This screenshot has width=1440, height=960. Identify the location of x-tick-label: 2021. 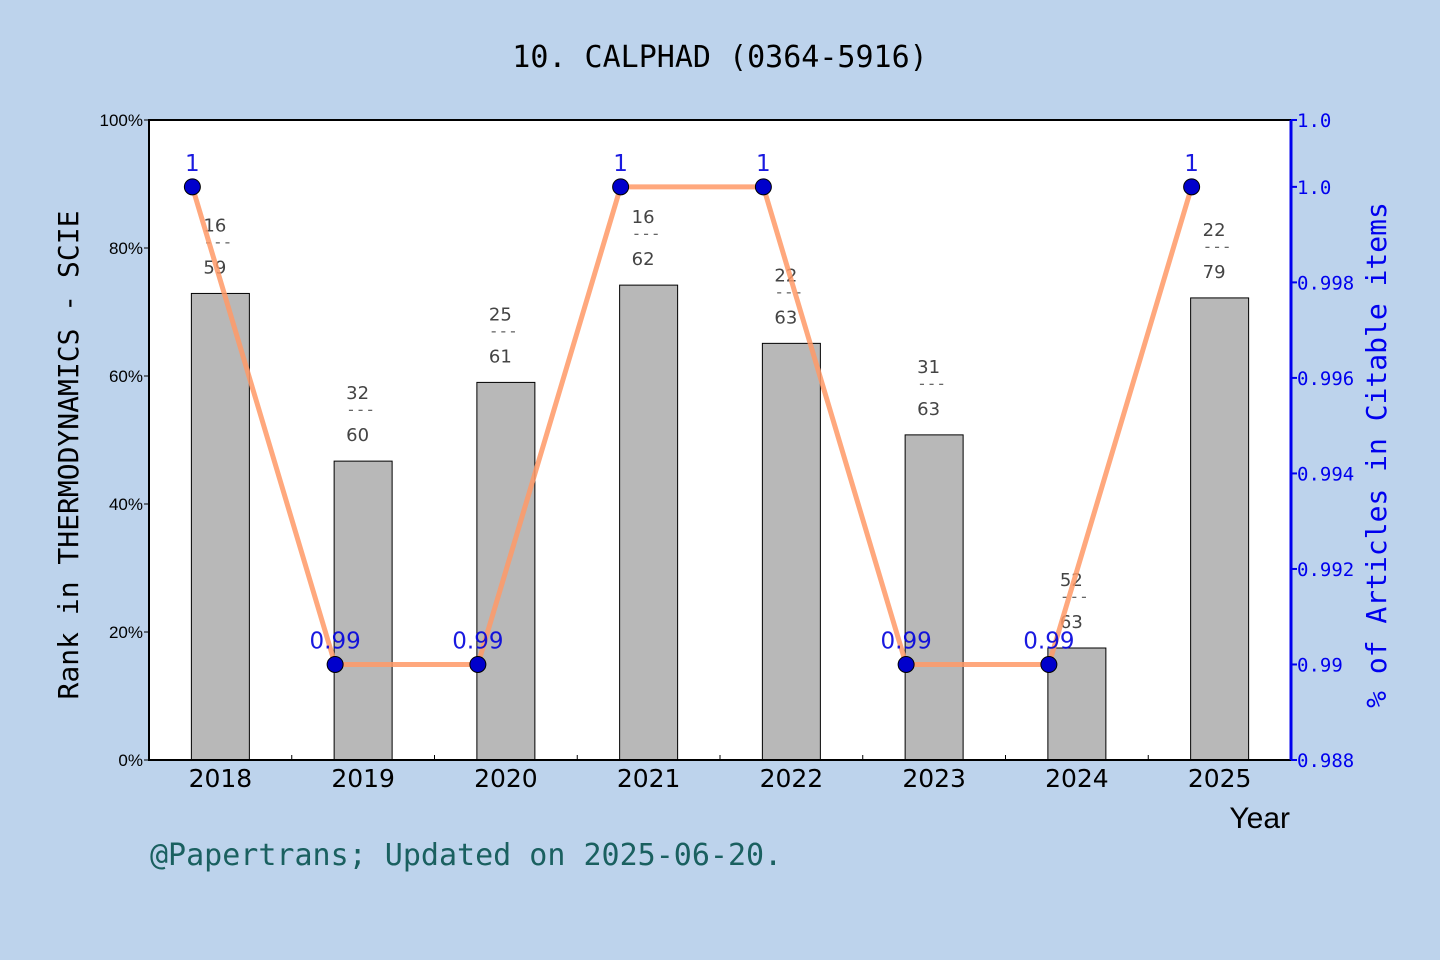
(649, 778).